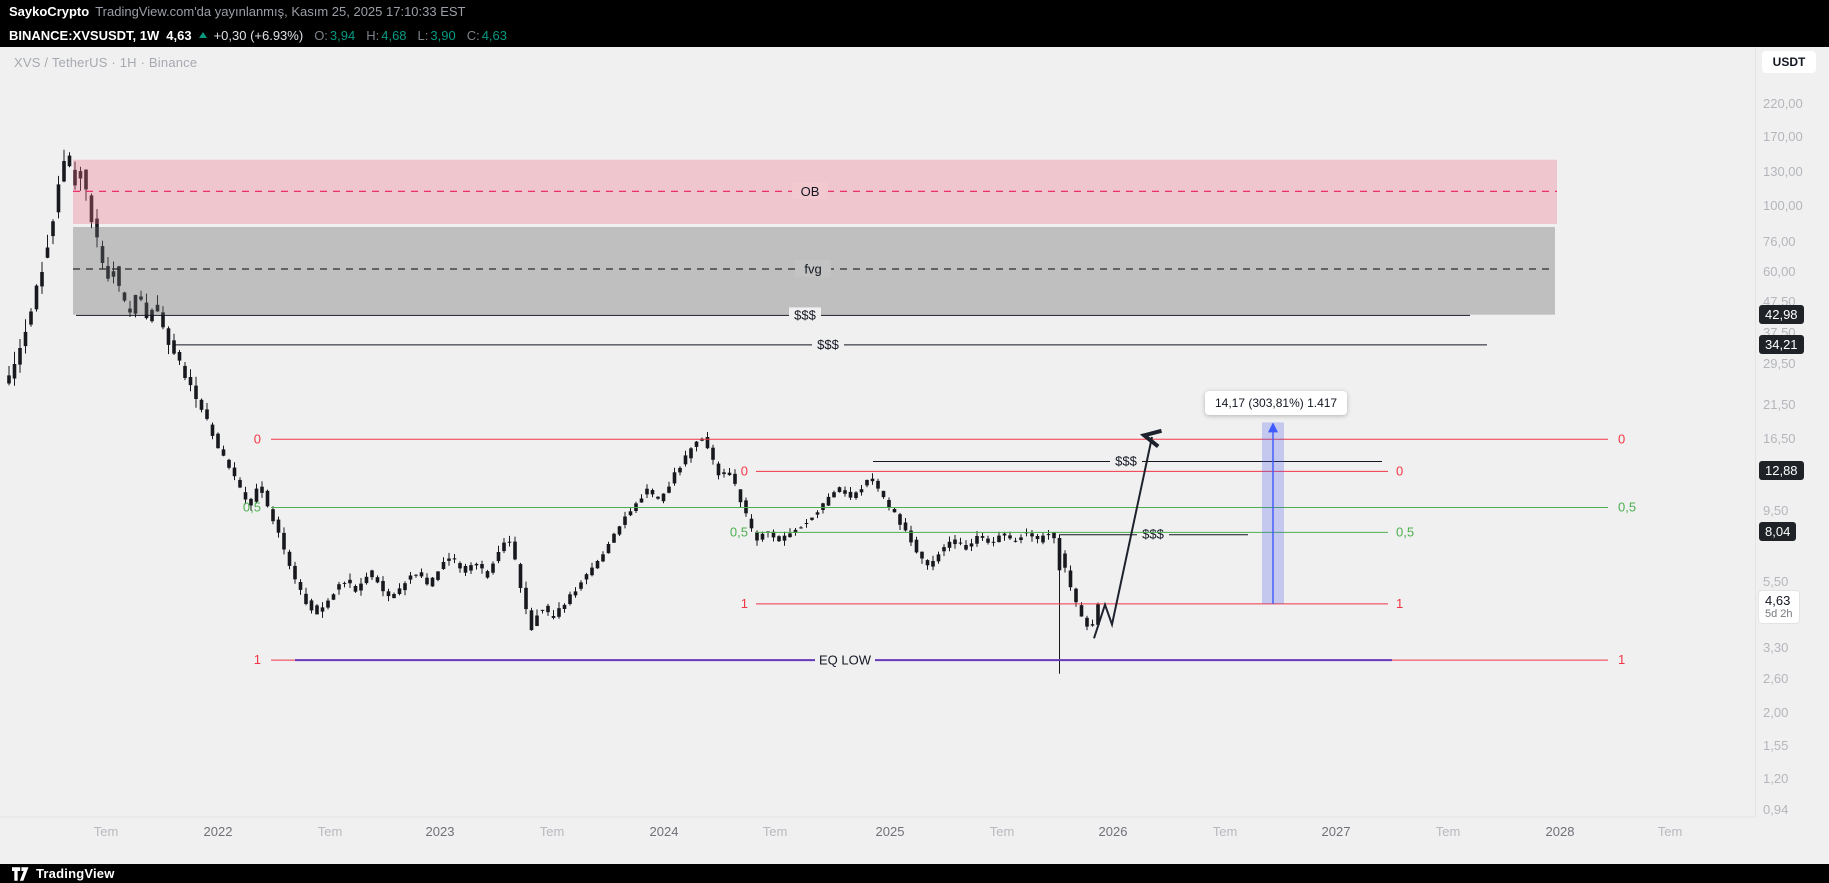  I want to click on eq-low-line: EQ LOW, so click(843, 660).